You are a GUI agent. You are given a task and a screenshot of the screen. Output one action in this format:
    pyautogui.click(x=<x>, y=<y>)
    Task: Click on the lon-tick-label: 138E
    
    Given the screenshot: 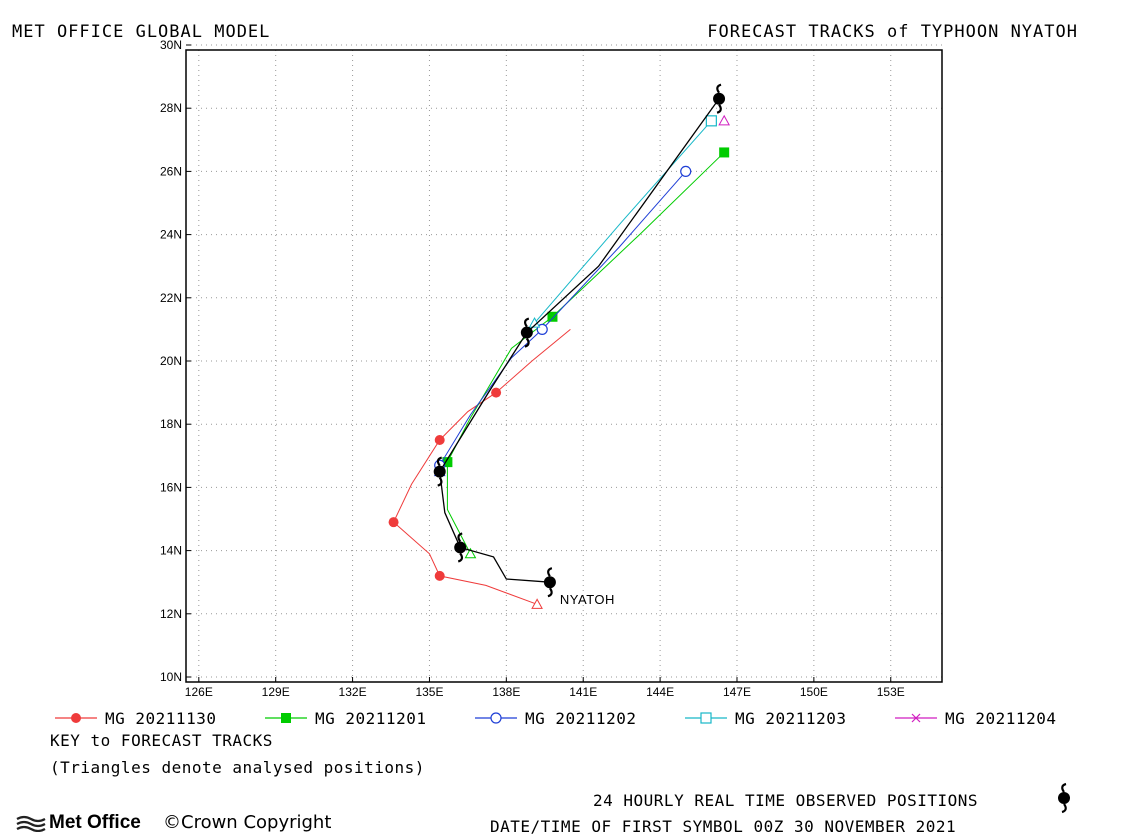 What is the action you would take?
    pyautogui.click(x=506, y=692)
    